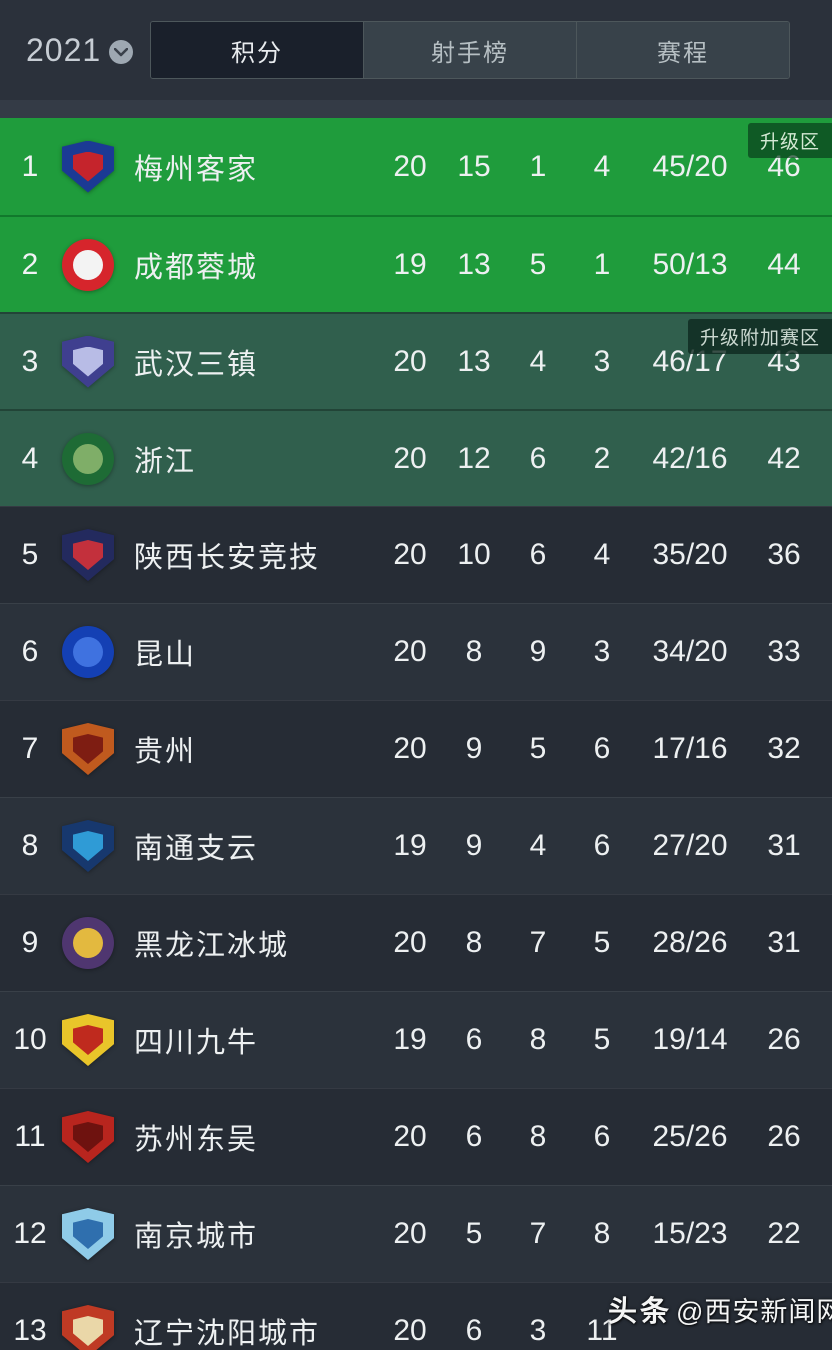 This screenshot has height=1350, width=832. Describe the element at coordinates (690, 458) in the screenshot. I see `stat-goals: 42/16` at that location.